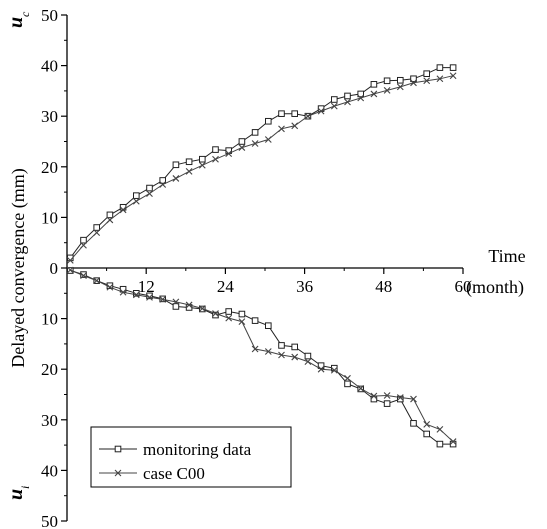 The width and height of the screenshot is (547, 529). I want to click on y-axis-title: Delayed convergence (mm), so click(18, 268).